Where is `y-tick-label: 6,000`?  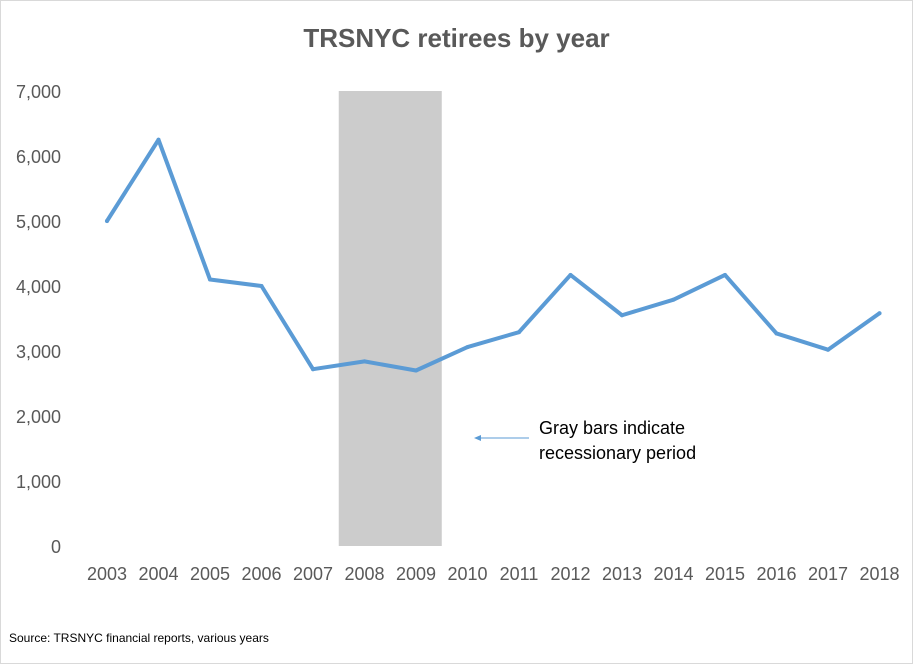
y-tick-label: 6,000 is located at coordinates (38, 157).